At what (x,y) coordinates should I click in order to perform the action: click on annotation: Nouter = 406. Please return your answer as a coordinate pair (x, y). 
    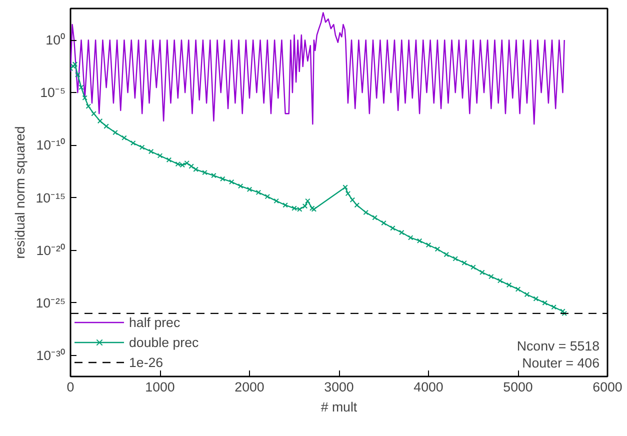
    Looking at the image, I should click on (561, 363).